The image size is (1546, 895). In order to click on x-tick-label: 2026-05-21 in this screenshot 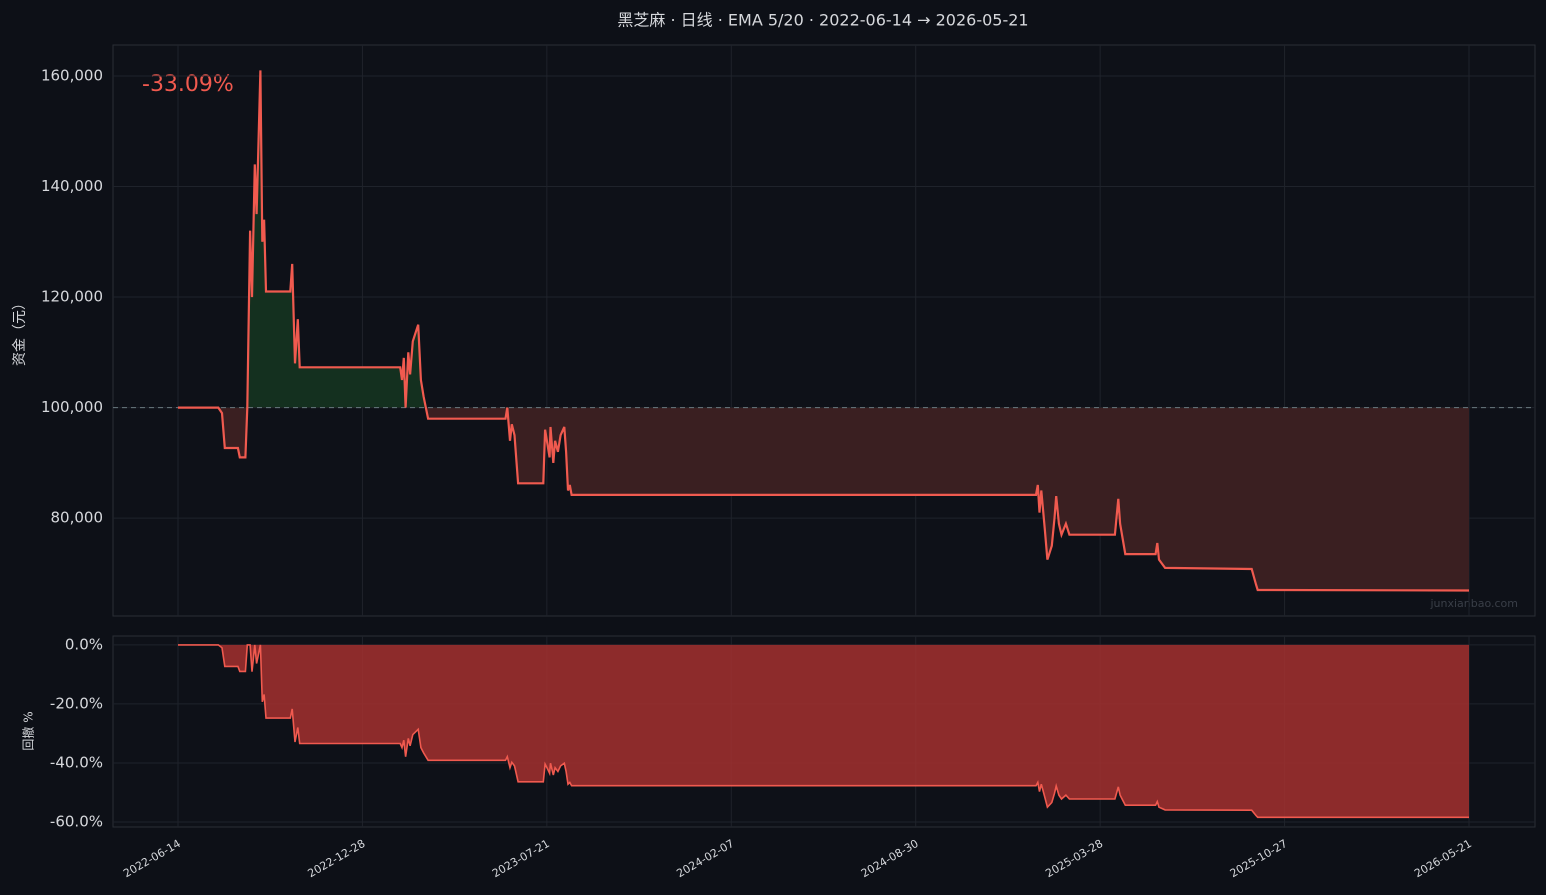, I will do `click(1443, 858)`.